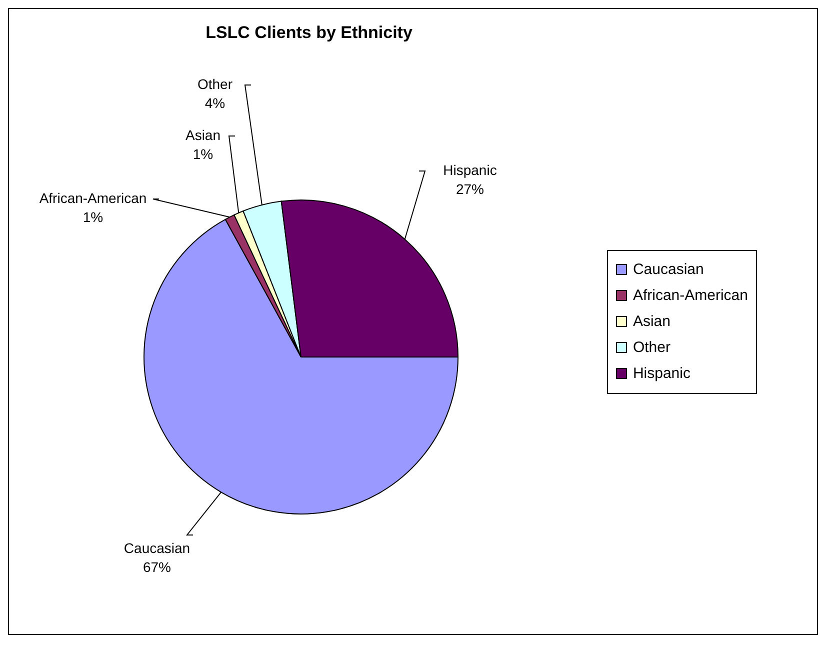 The height and width of the screenshot is (645, 828). What do you see at coordinates (690, 295) in the screenshot?
I see `legend-label: African-American` at bounding box center [690, 295].